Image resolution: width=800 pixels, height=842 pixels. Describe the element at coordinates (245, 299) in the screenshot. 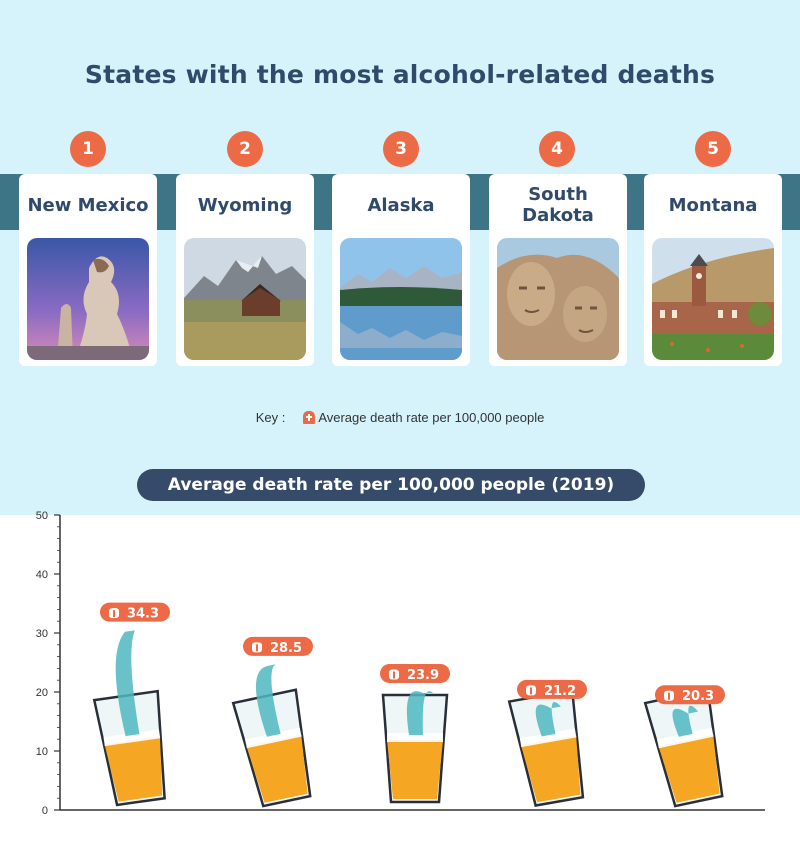

I see `barn-mountains-photo` at that location.